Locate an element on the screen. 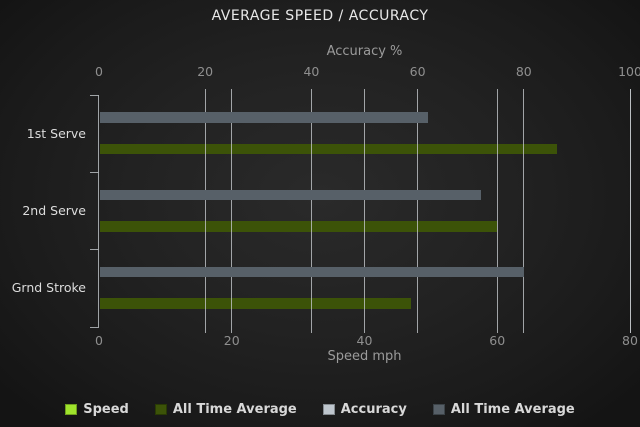 The height and width of the screenshot is (427, 640). category-label-1st-serve: 1st Serve is located at coordinates (56, 133).